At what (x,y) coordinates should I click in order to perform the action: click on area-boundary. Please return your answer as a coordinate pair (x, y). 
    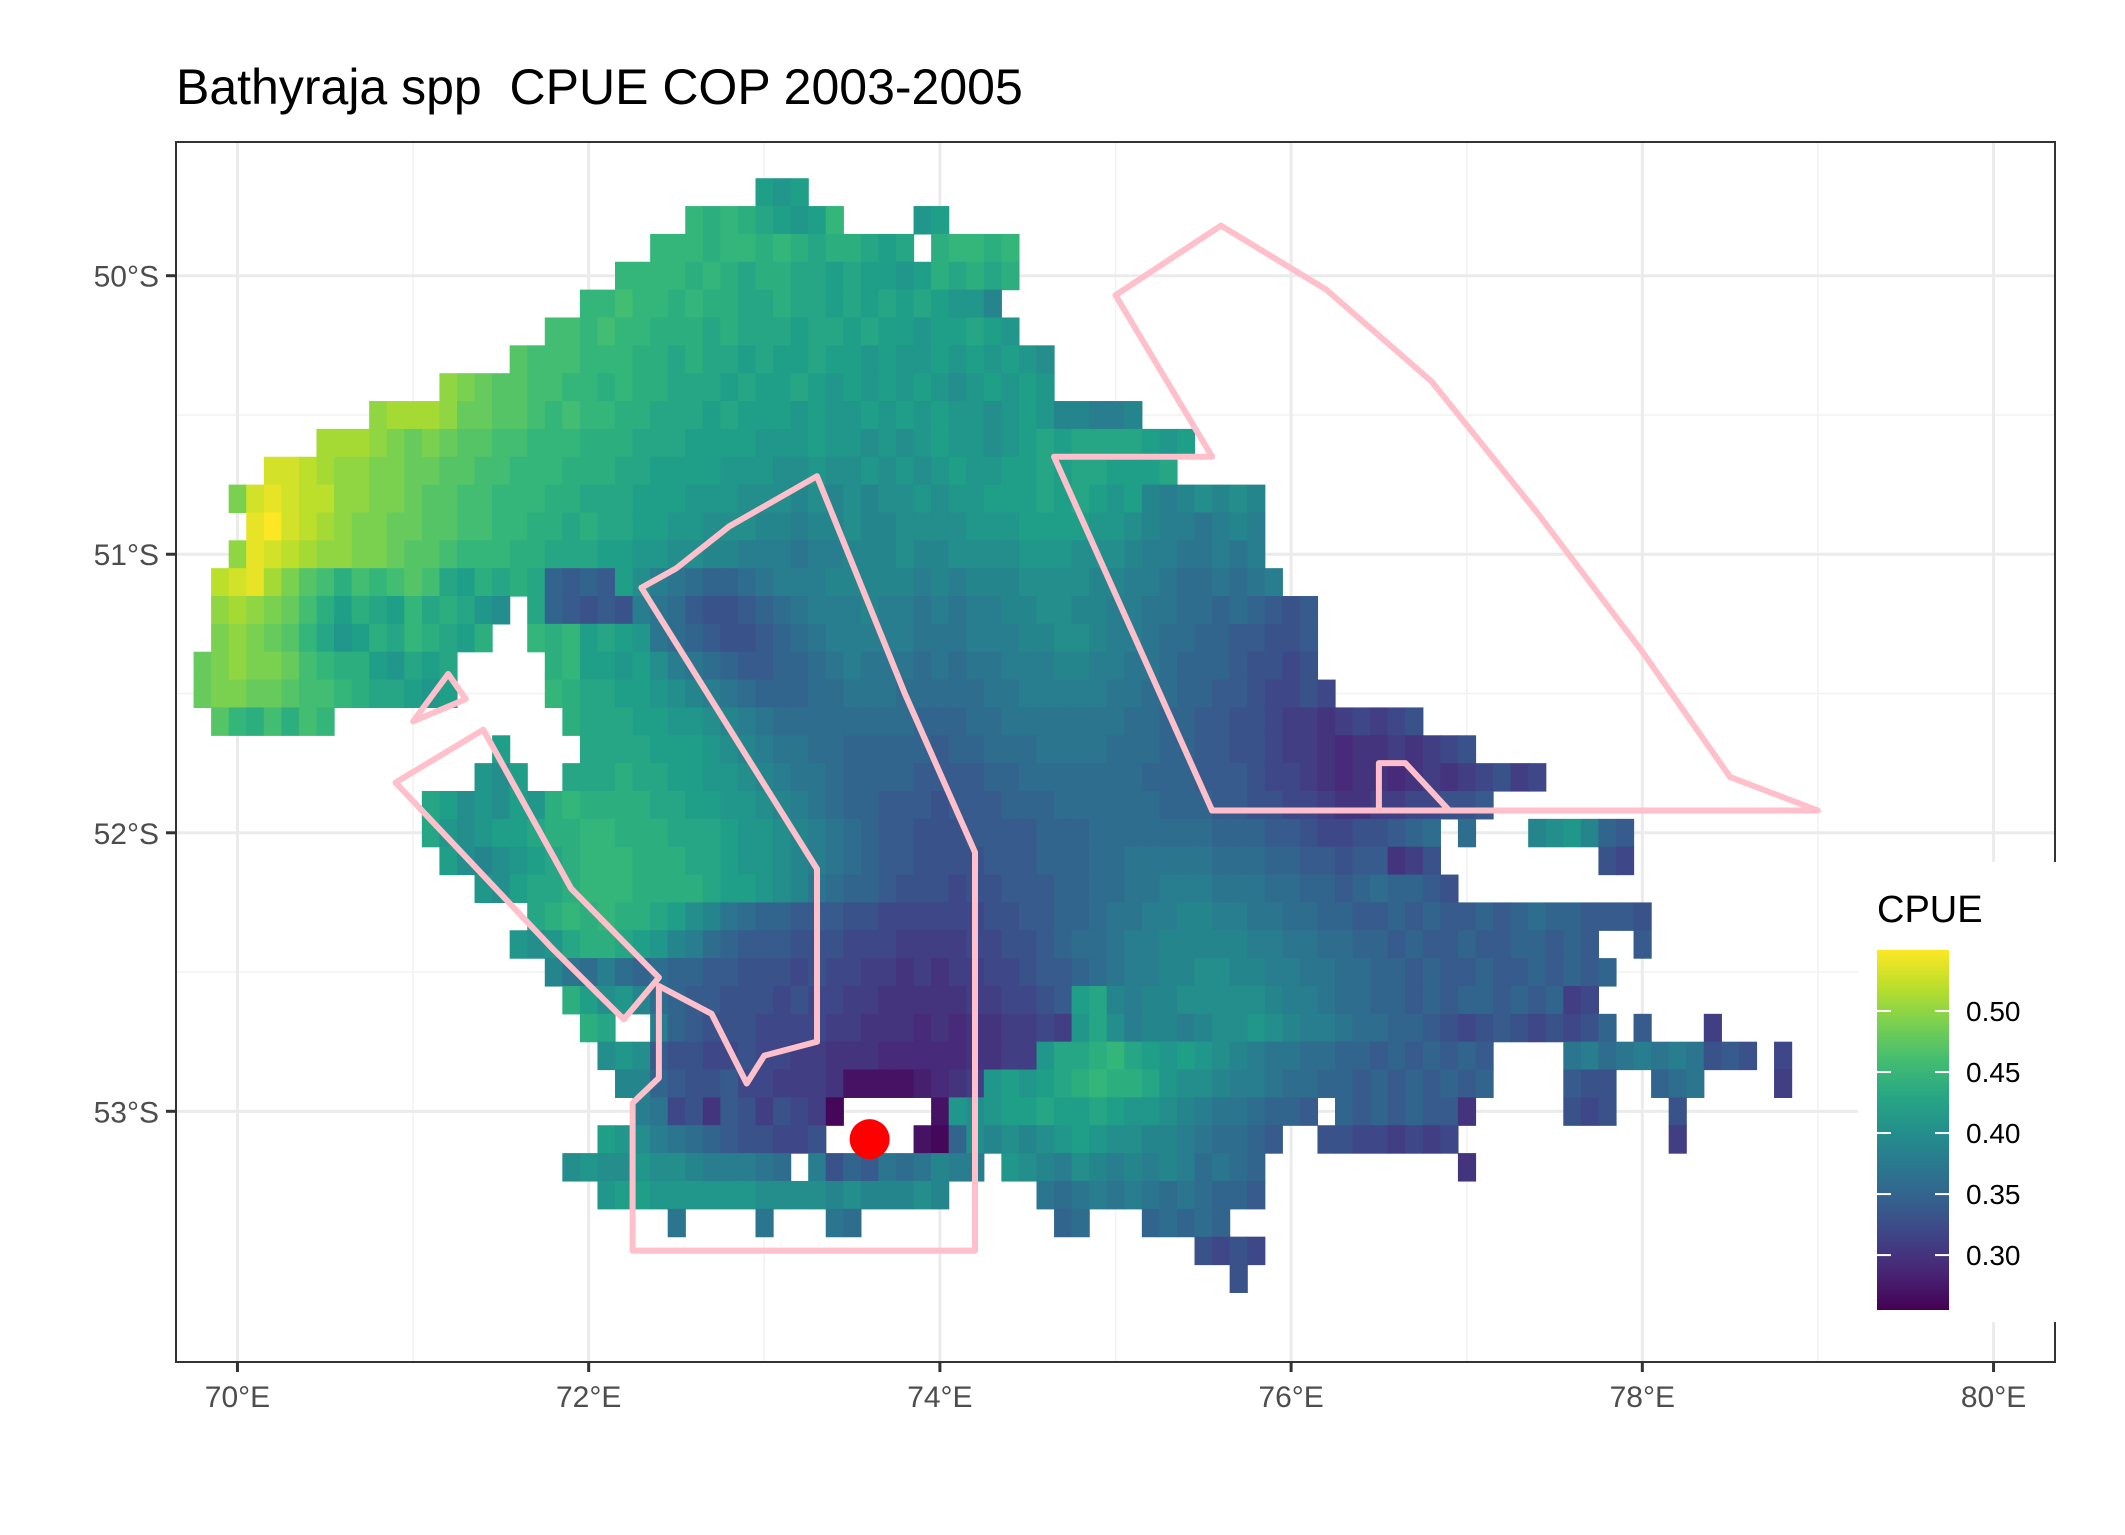
    Looking at the image, I should click on (1436, 518).